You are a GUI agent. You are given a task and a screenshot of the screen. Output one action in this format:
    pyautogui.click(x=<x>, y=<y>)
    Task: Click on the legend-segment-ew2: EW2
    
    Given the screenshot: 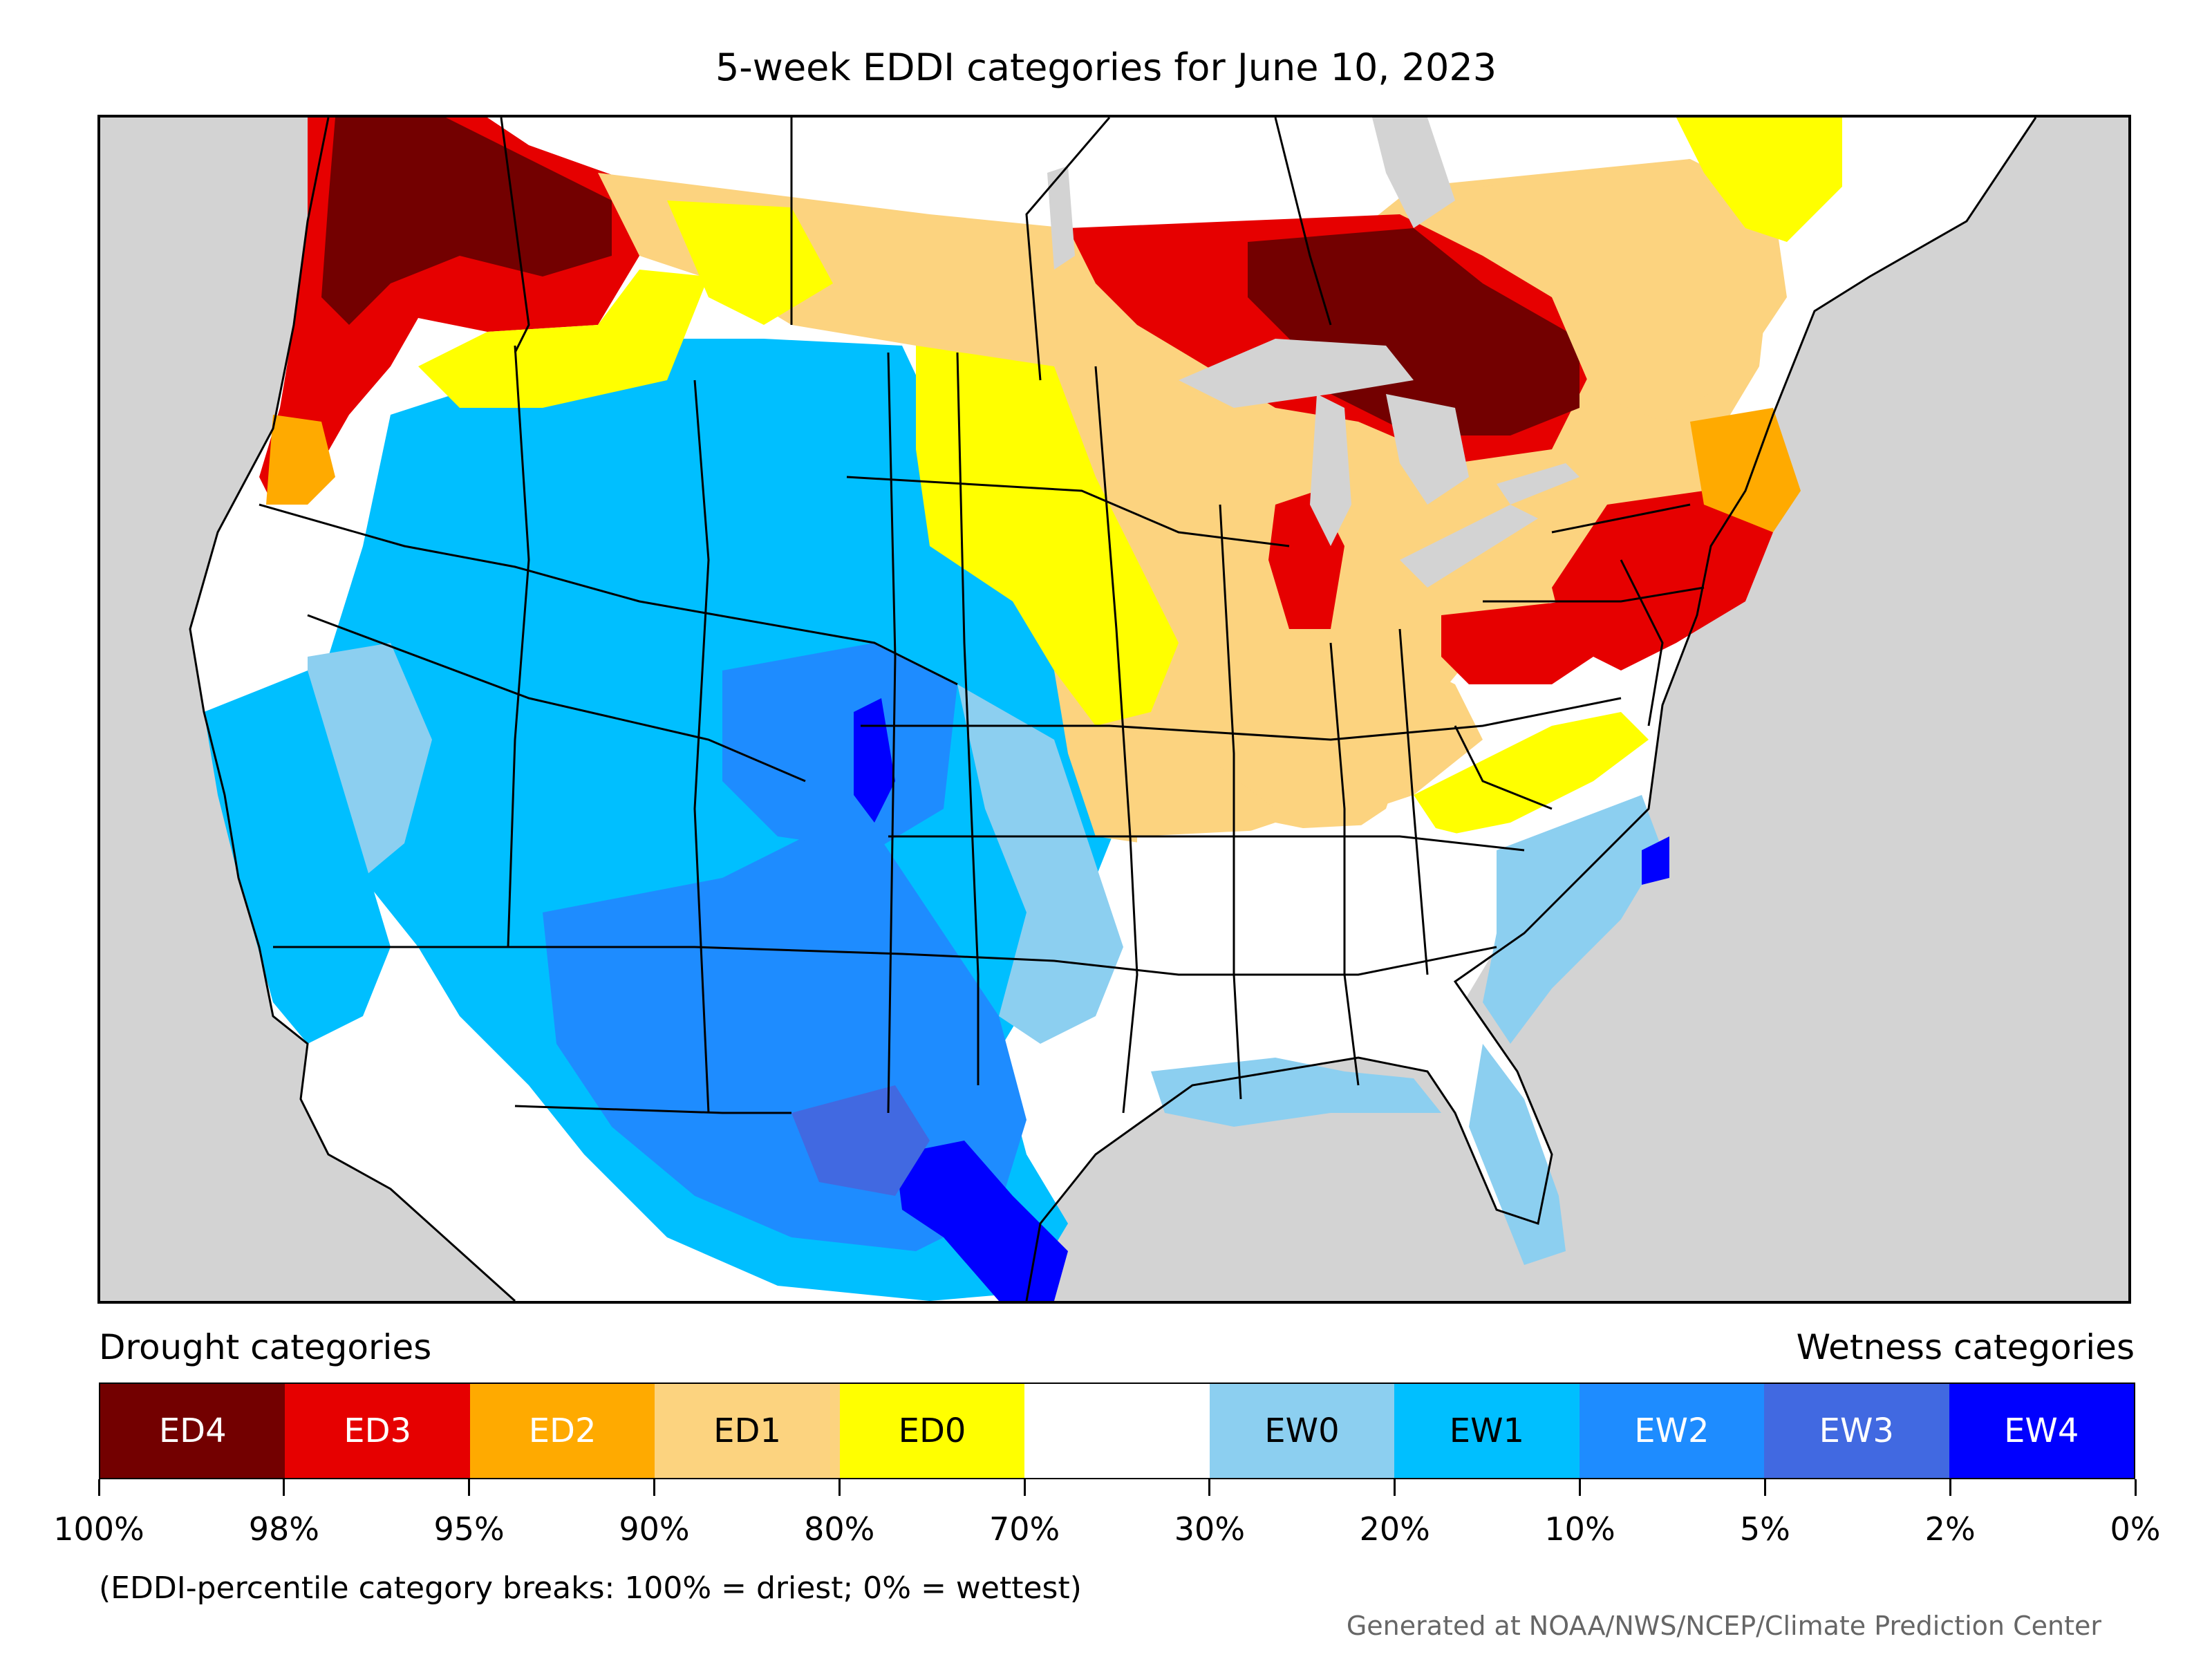 What is the action you would take?
    pyautogui.click(x=1672, y=1431)
    